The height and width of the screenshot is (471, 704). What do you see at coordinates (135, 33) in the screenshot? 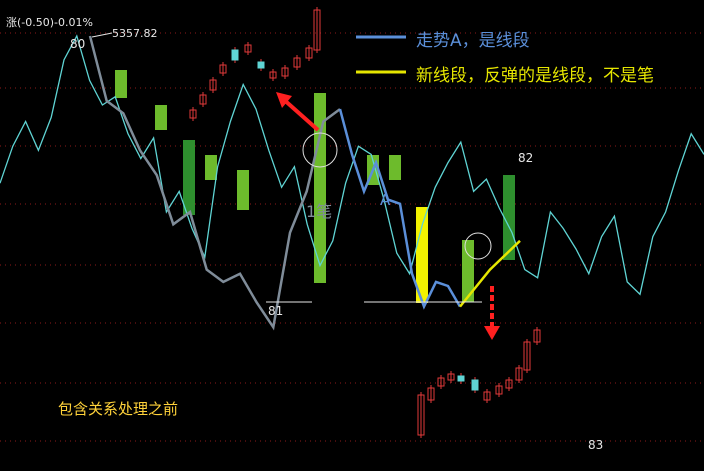
I see `peak-value-80: 5357.82` at bounding box center [135, 33].